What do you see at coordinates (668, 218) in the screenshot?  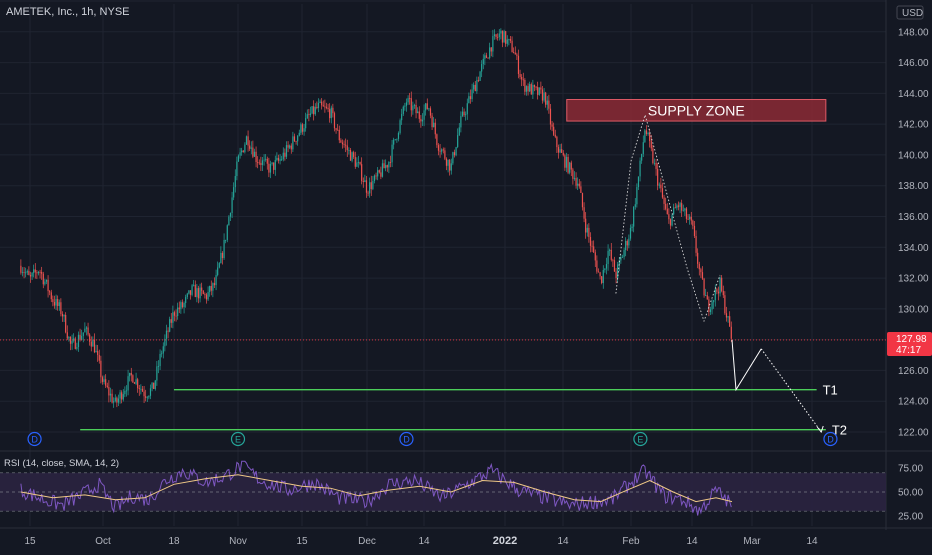 I see `swing-arc-dotted` at bounding box center [668, 218].